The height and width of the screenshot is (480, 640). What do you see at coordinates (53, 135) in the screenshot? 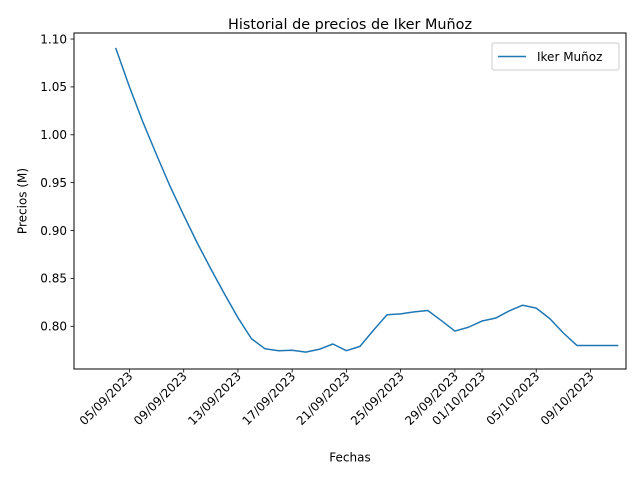
I see `y-tick-label: 1.00` at bounding box center [53, 135].